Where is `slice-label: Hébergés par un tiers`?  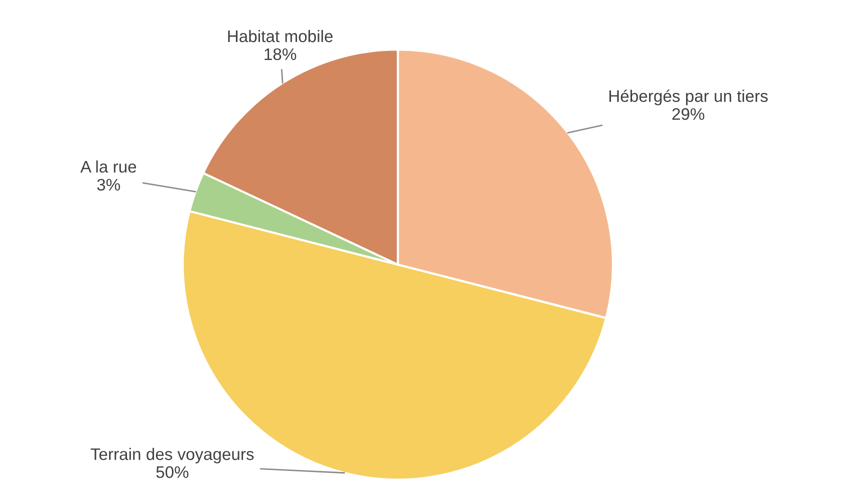 slice-label: Hébergés par un tiers is located at coordinates (688, 98).